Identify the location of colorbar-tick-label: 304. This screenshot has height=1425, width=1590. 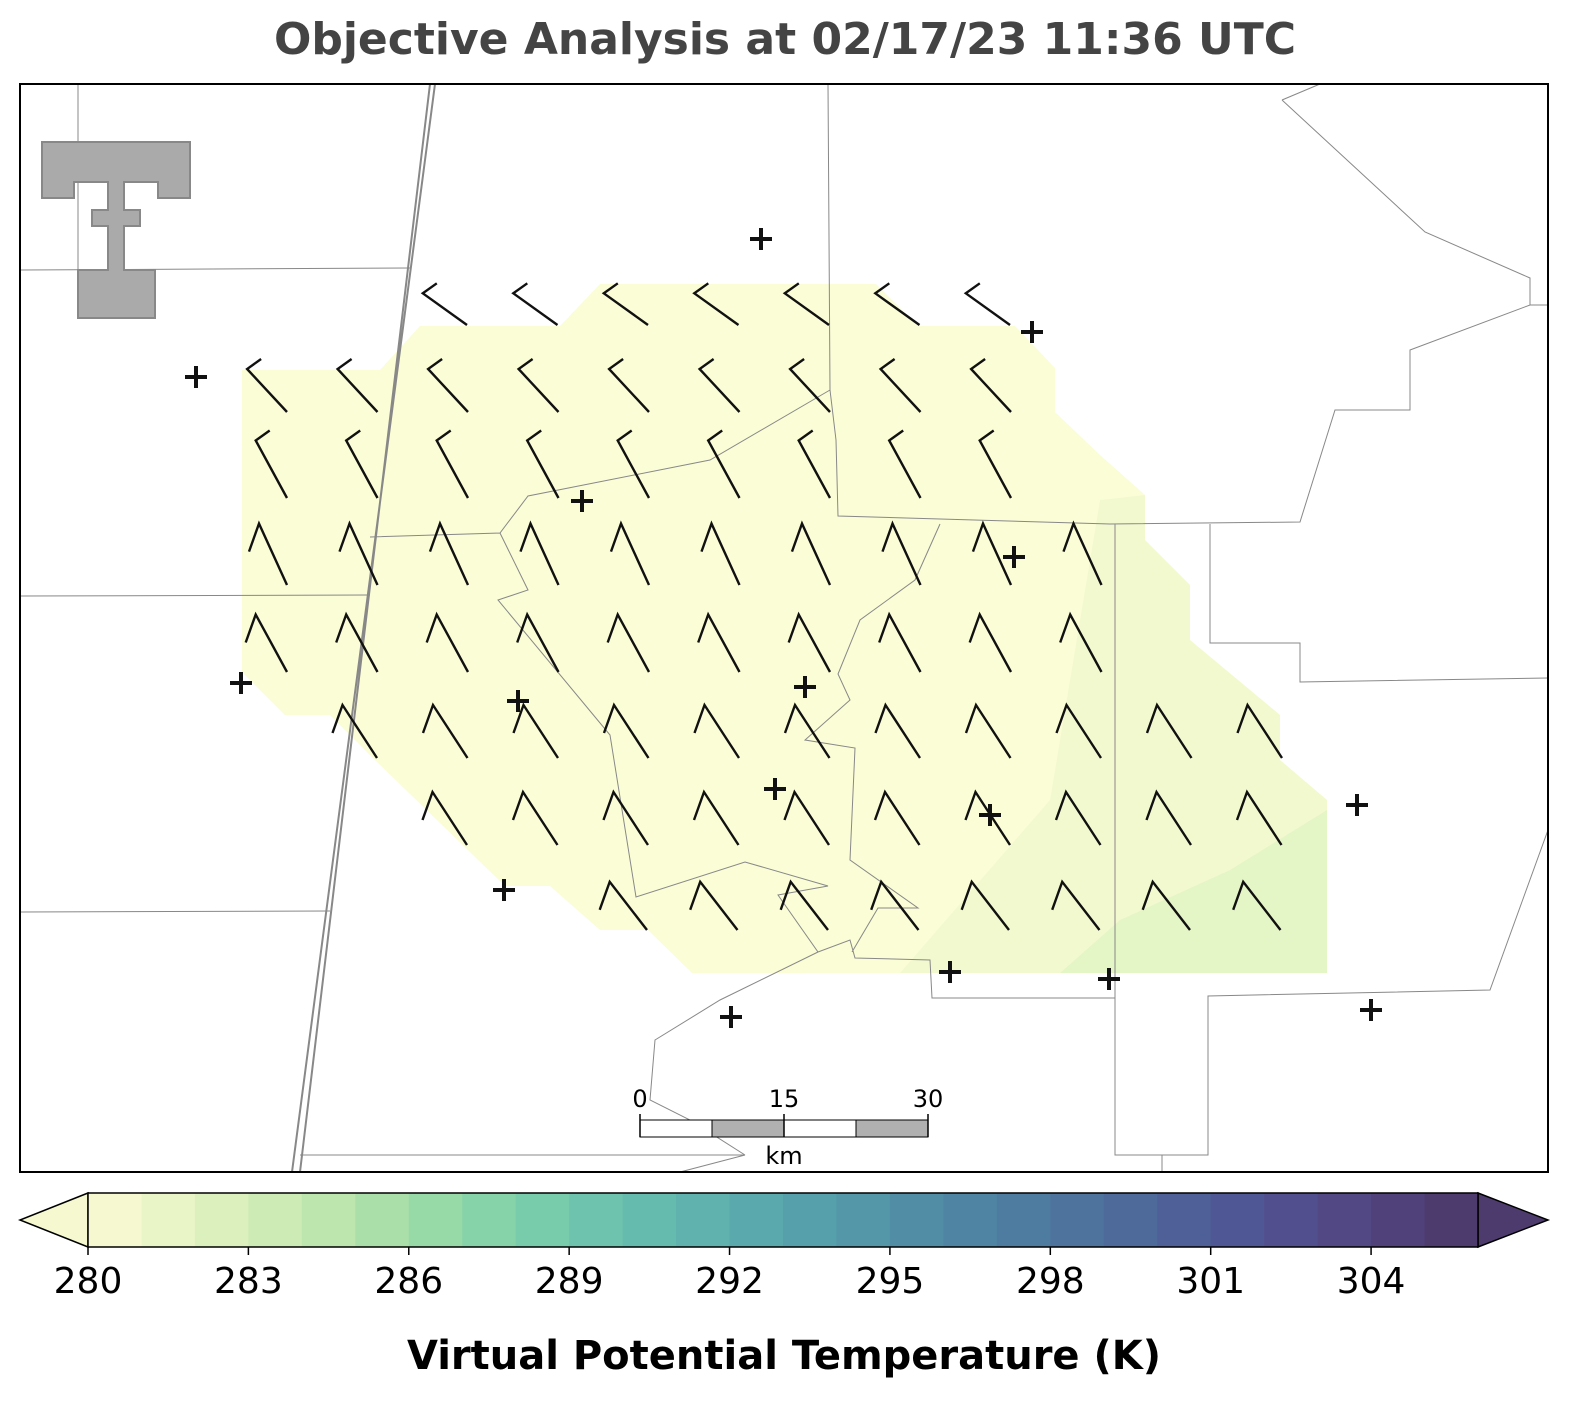
(1371, 1281).